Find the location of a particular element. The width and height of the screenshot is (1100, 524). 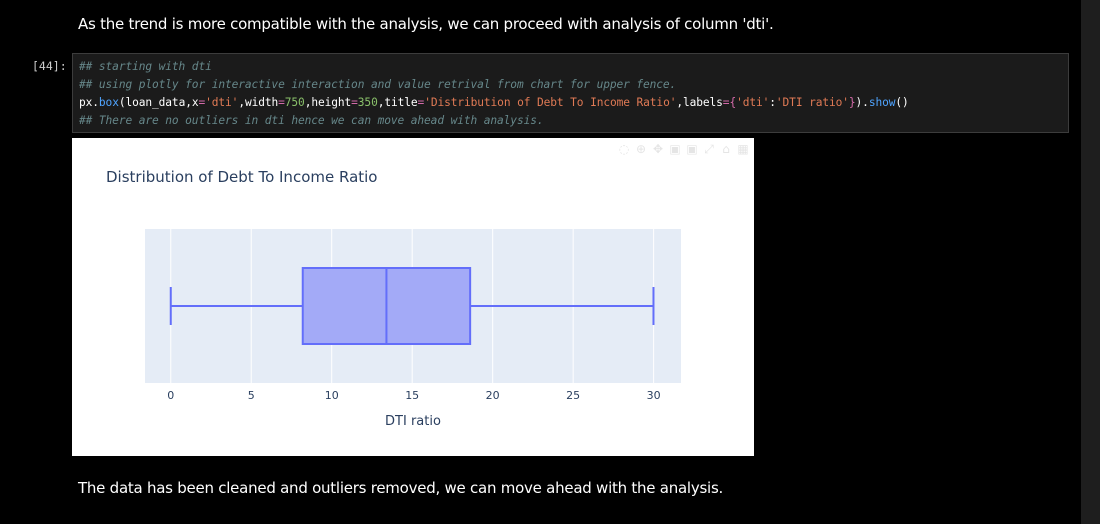

x-tick-label: 25 is located at coordinates (573, 395).